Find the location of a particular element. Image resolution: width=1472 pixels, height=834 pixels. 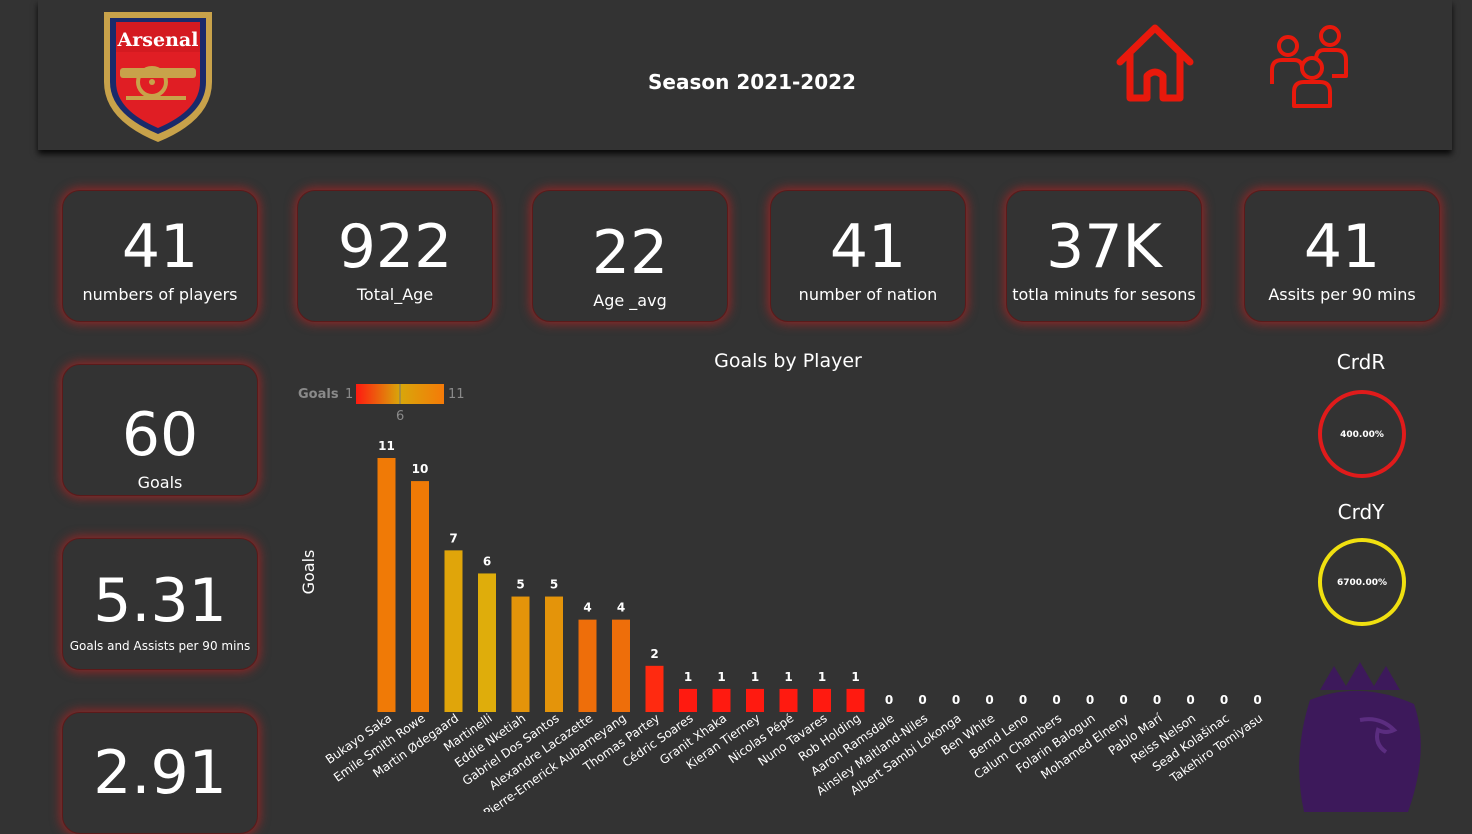

kpi-label: number of nation is located at coordinates (868, 294).